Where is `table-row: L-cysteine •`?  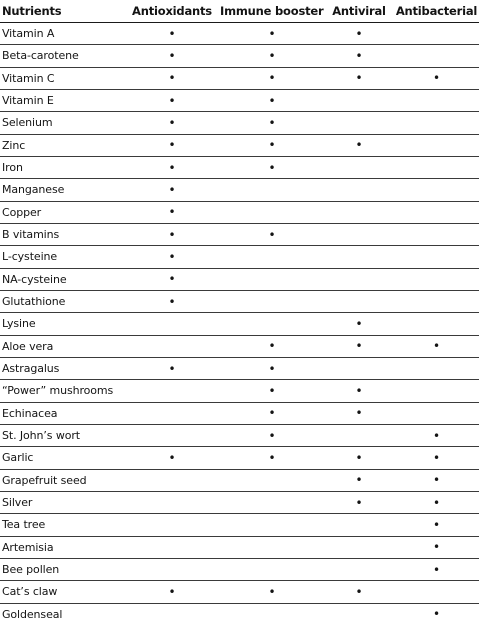
table-row: L-cysteine • is located at coordinates (239, 257).